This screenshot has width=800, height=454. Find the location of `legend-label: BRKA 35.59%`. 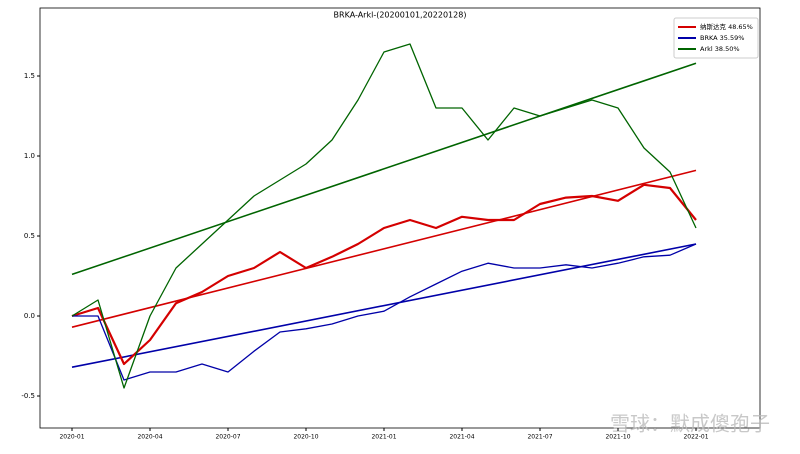

legend-label: BRKA 35.59% is located at coordinates (722, 38).